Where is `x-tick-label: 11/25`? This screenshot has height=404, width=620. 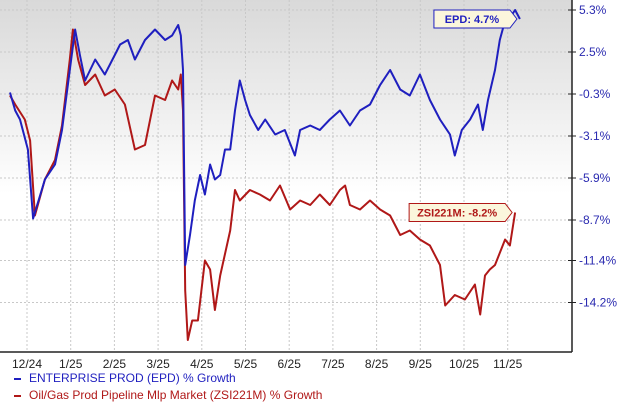 x-tick-label: 11/25 is located at coordinates (507, 364).